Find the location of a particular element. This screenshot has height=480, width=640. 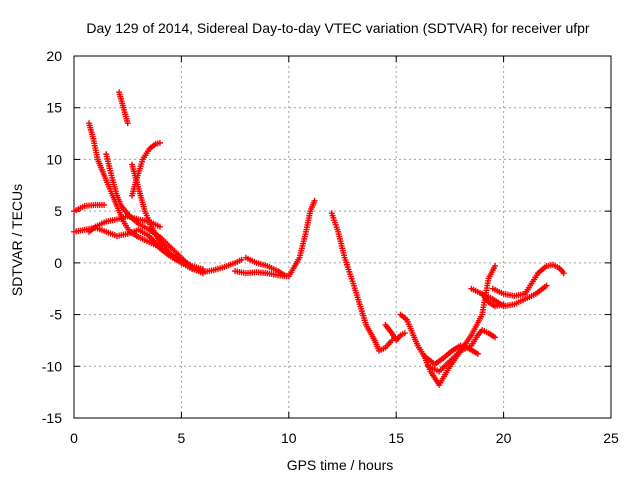

x-axis-label: GPS time / hours is located at coordinates (340, 465).